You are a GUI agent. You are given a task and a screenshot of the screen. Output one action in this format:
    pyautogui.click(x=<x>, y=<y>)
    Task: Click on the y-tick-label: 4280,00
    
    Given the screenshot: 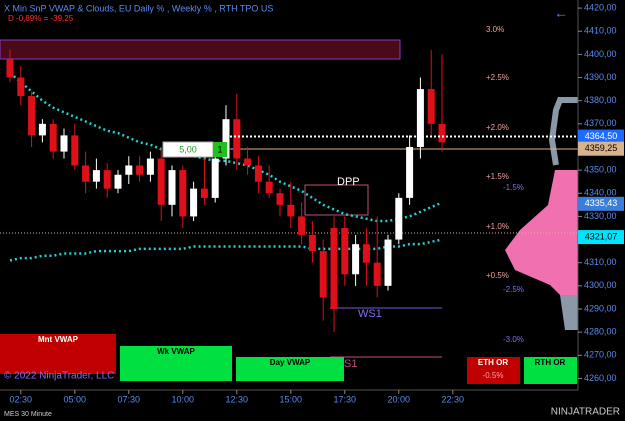 What is the action you would take?
    pyautogui.click(x=600, y=332)
    